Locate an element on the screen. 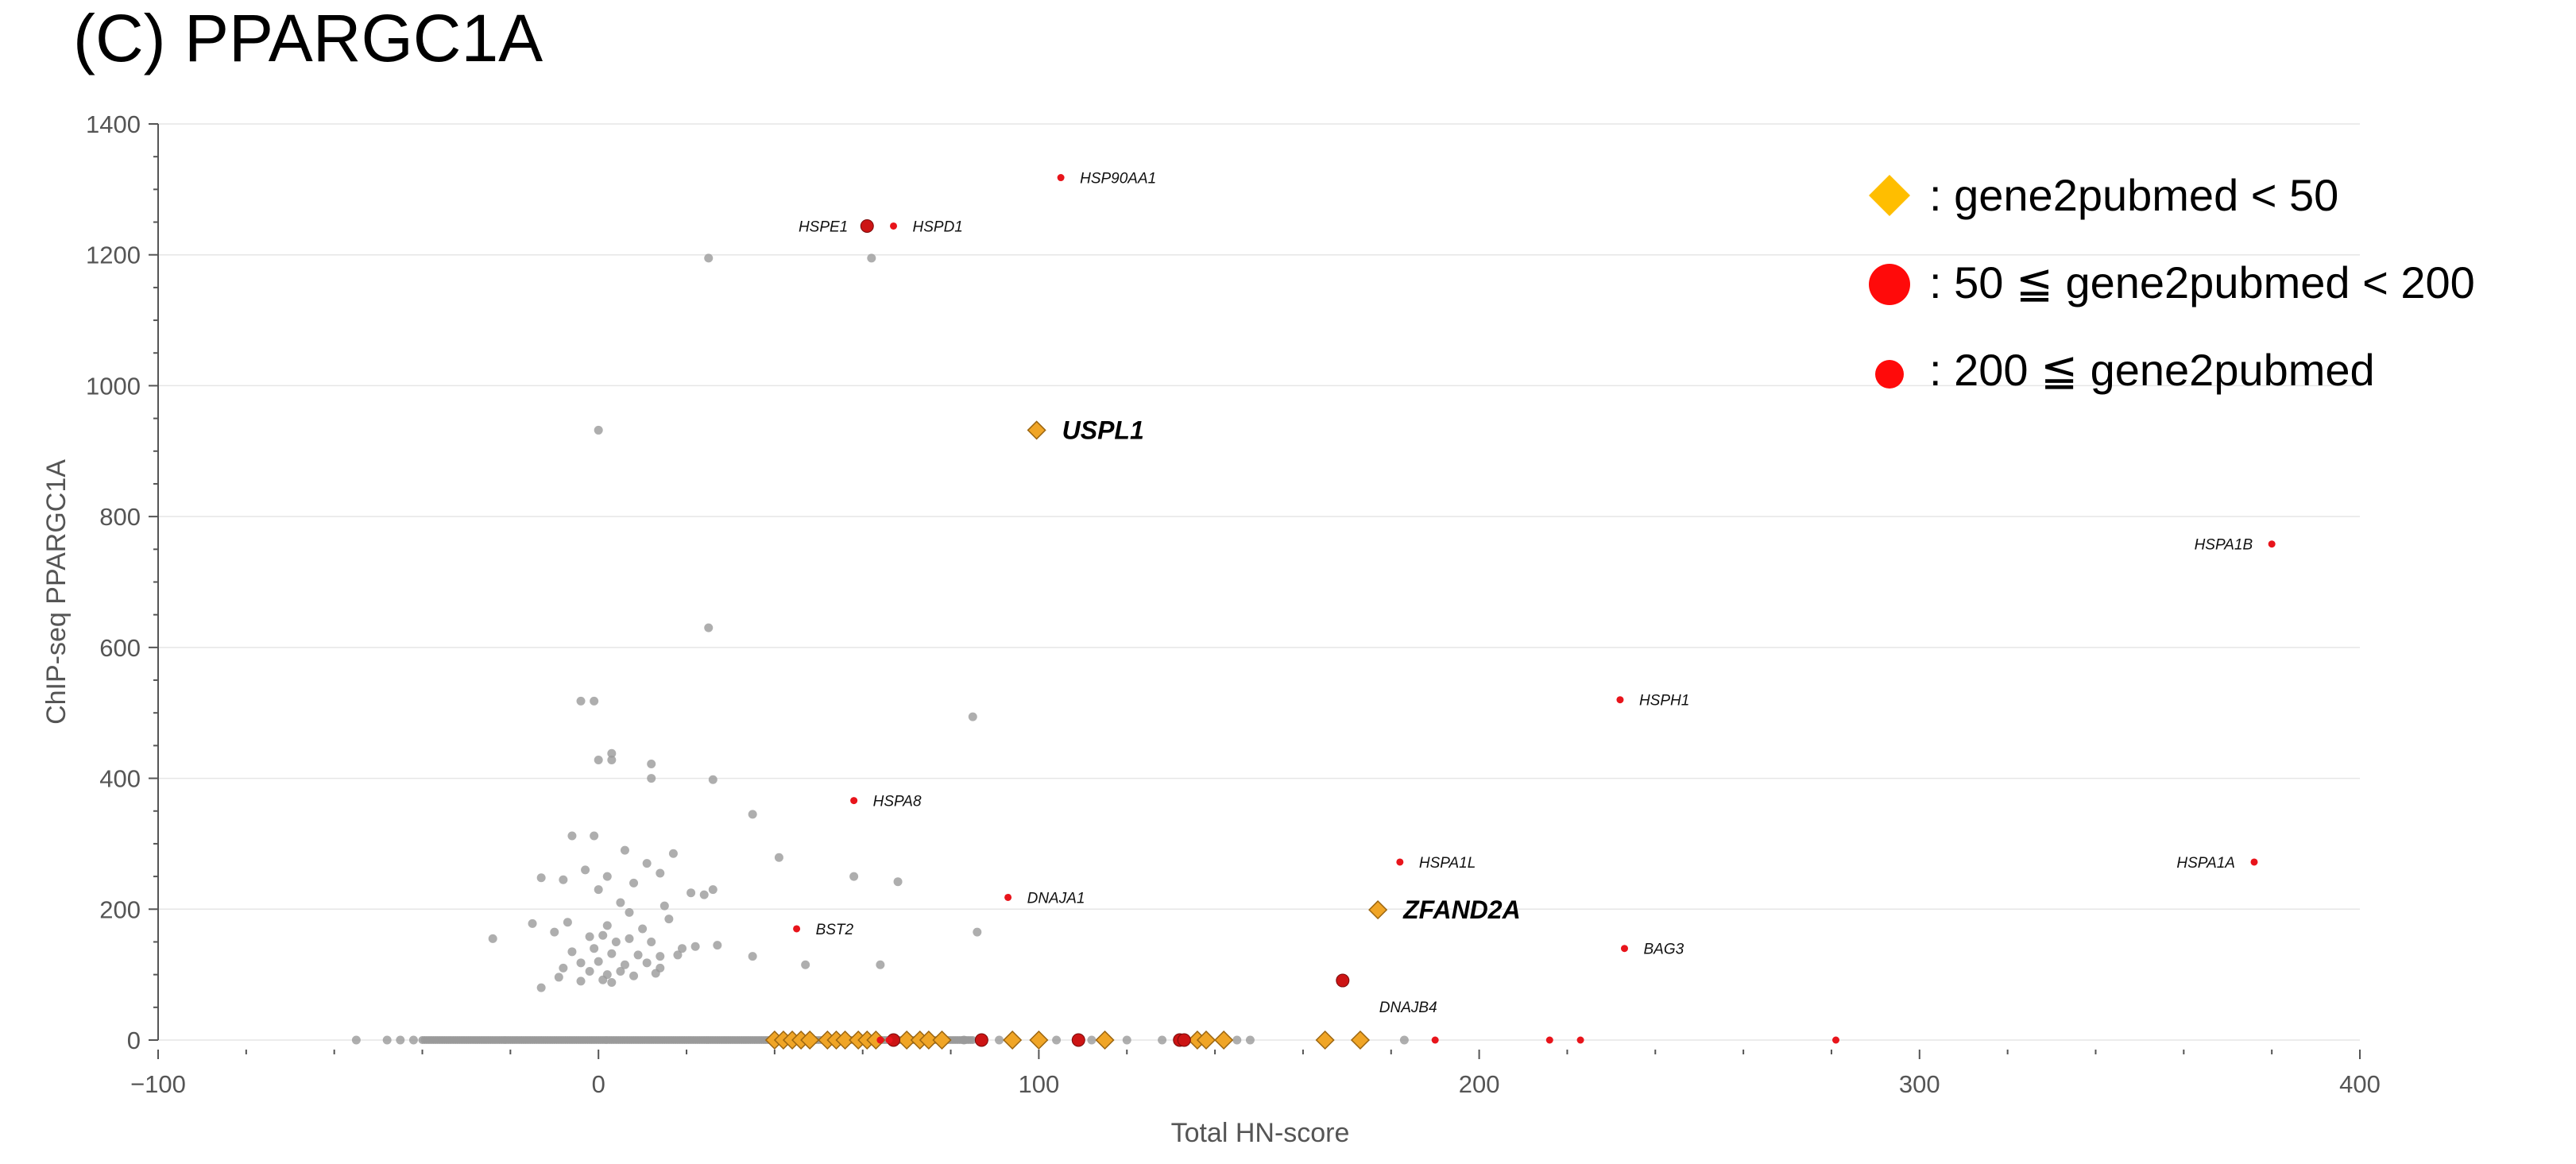 The width and height of the screenshot is (2576, 1164). x-tick-label: 100 is located at coordinates (1039, 1084).